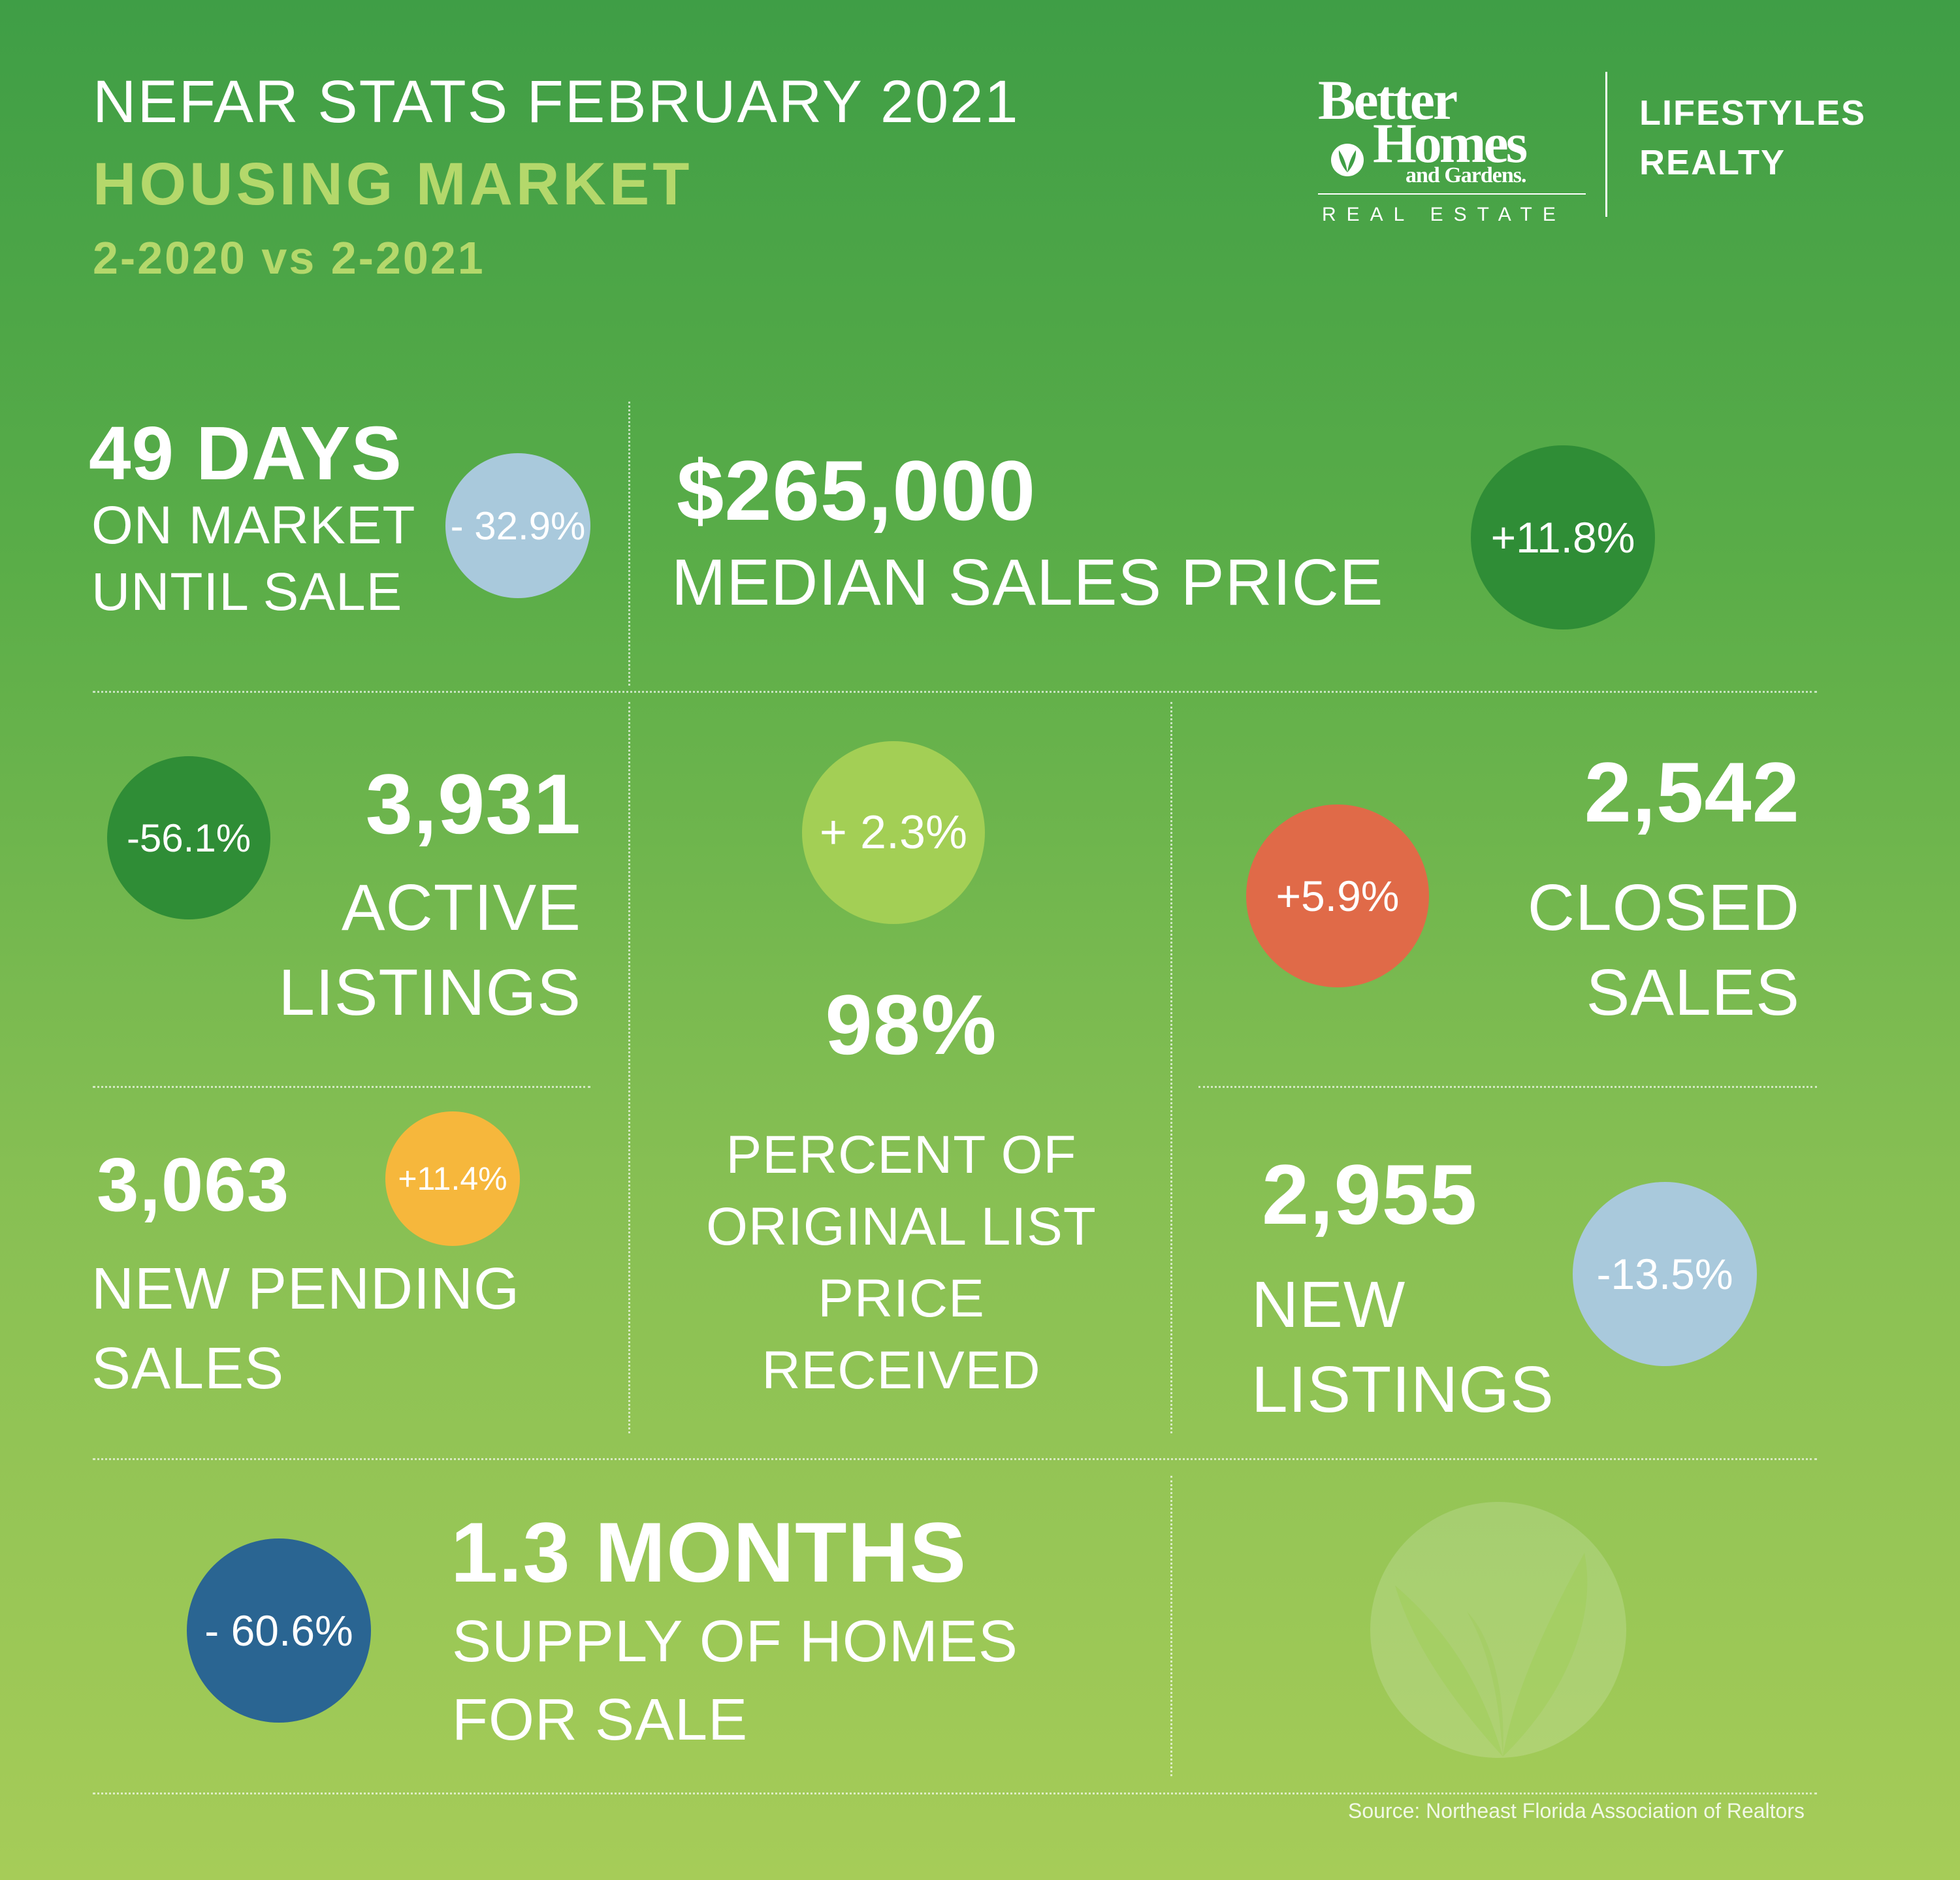 The height and width of the screenshot is (1880, 1960). Describe the element at coordinates (902, 1227) in the screenshot. I see `percent-list-label-2: ORIGINAL LIST` at that location.